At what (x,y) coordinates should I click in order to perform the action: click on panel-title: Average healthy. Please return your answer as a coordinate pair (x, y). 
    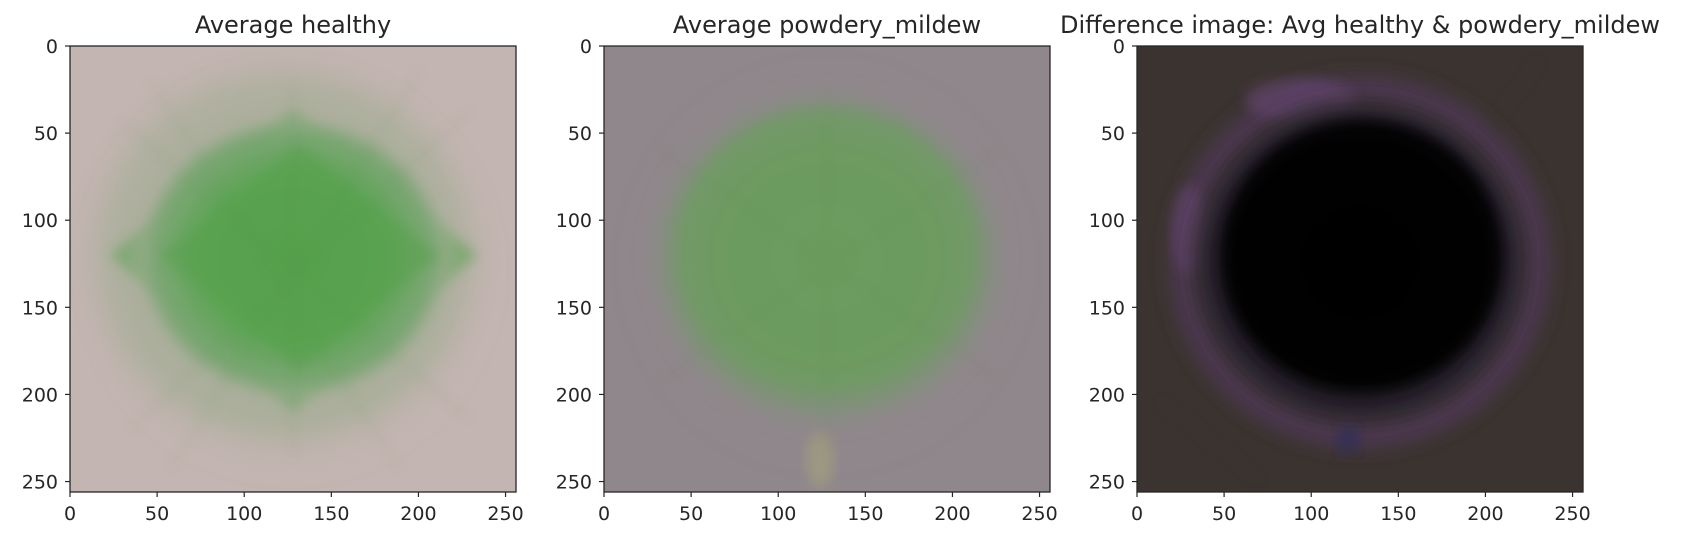
    Looking at the image, I should click on (293, 25).